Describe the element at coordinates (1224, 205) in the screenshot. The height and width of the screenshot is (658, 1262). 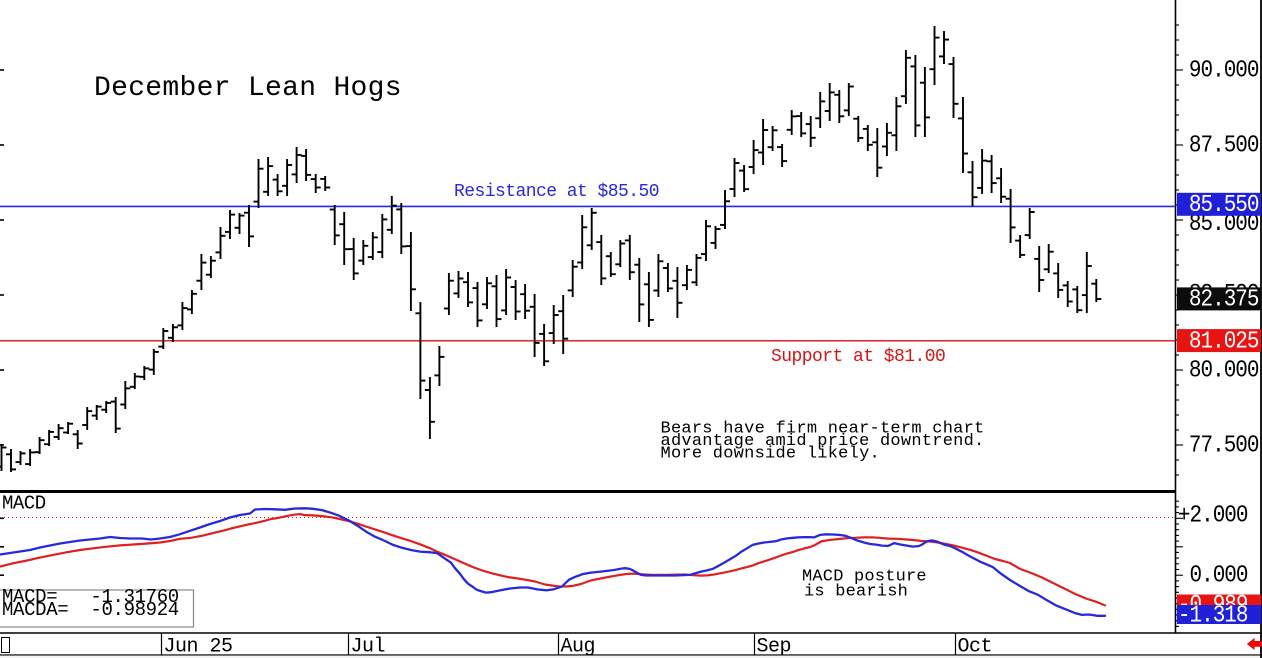
I see `svg-text: 85.550` at that location.